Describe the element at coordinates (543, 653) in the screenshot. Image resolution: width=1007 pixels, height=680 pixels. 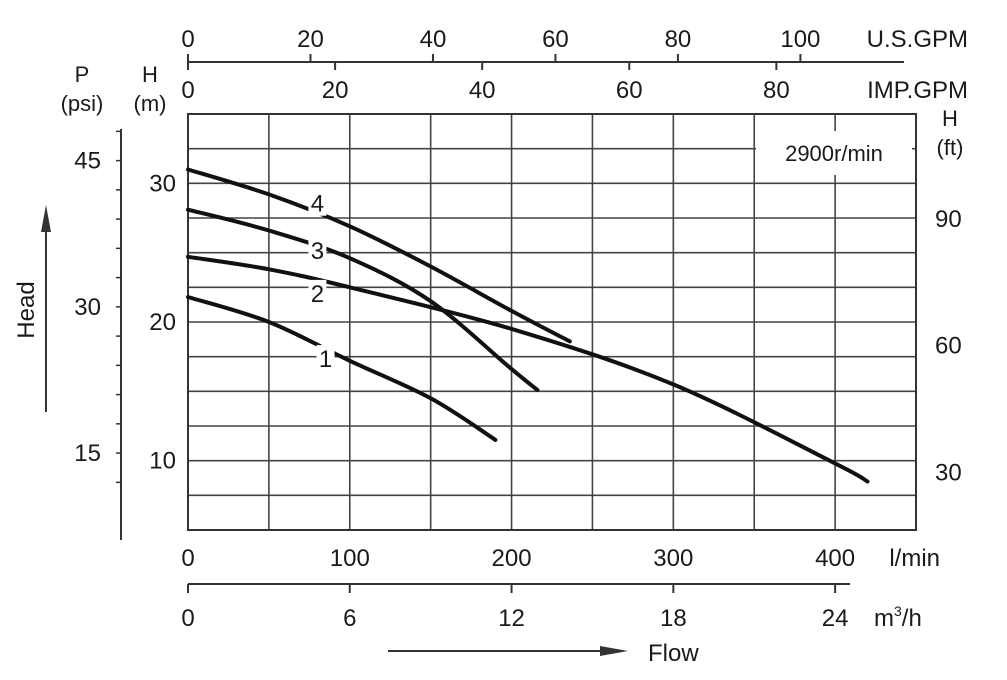
I see `flow-axis-indicator: Flow` at that location.